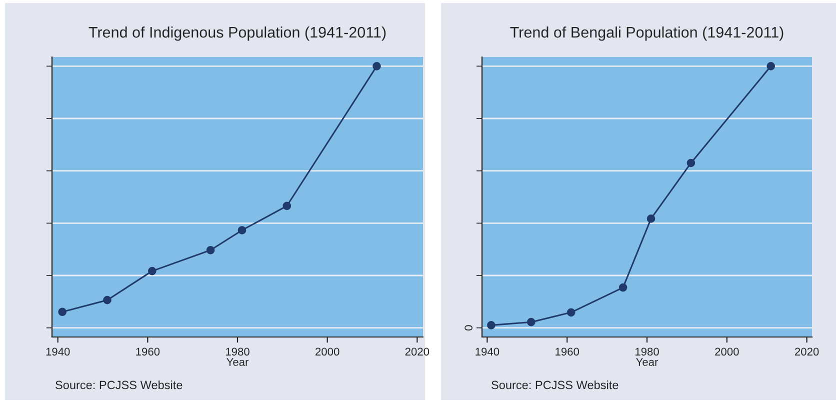 The width and height of the screenshot is (836, 407). Describe the element at coordinates (468, 327) in the screenshot. I see `text: 0` at that location.